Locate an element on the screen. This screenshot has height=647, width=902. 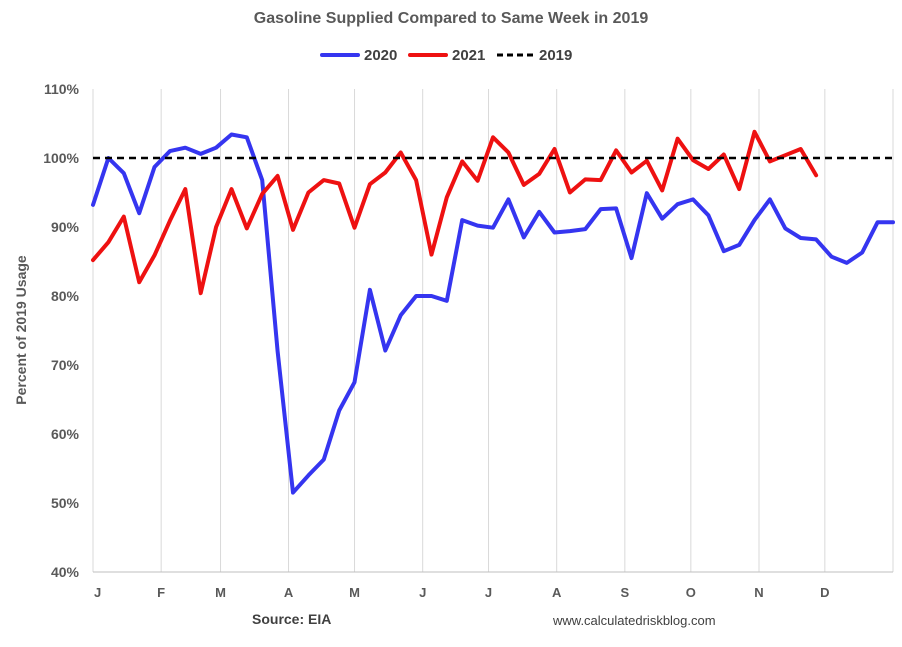
y-tick-label: 110% is located at coordinates (62, 89).